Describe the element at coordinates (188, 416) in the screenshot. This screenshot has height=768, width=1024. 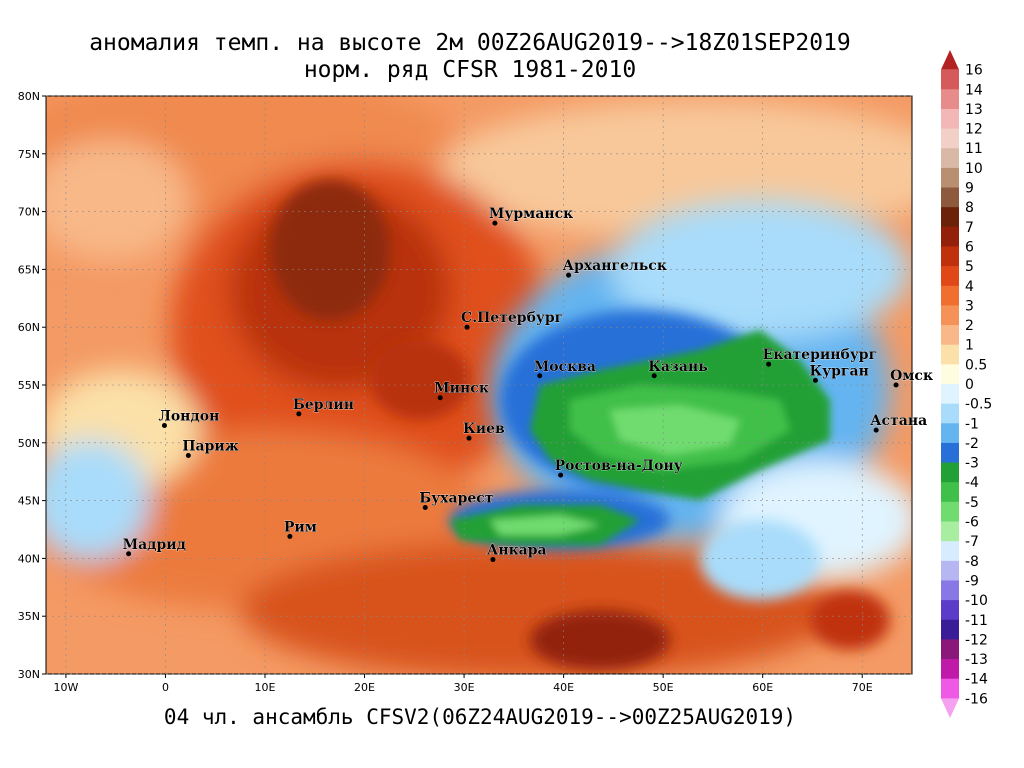
I see `city-label: Лондон` at that location.